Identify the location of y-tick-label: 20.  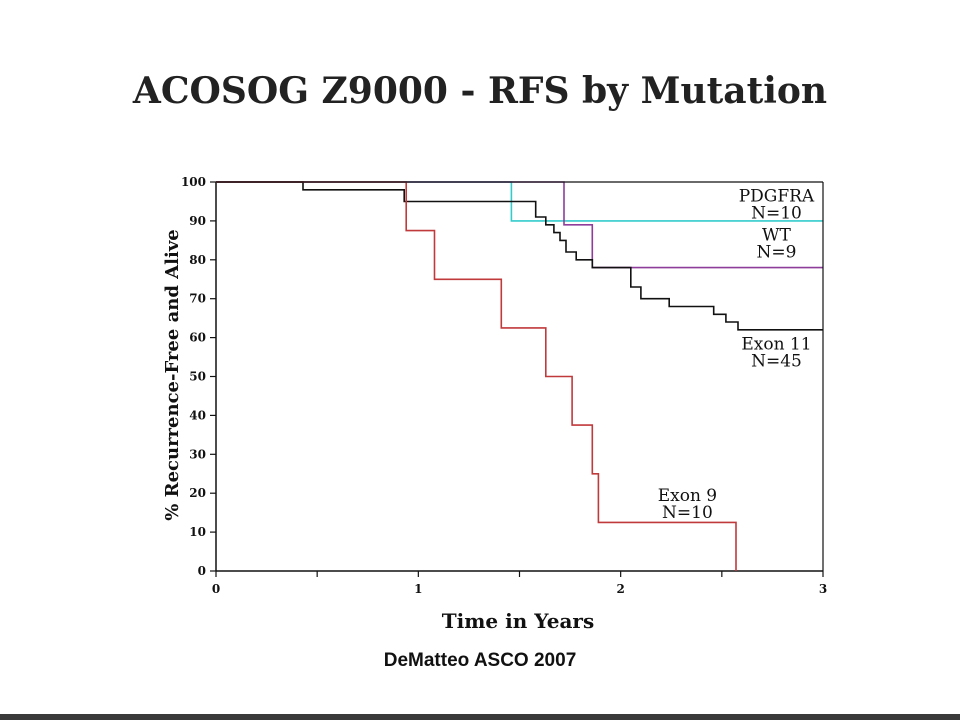
(197, 493).